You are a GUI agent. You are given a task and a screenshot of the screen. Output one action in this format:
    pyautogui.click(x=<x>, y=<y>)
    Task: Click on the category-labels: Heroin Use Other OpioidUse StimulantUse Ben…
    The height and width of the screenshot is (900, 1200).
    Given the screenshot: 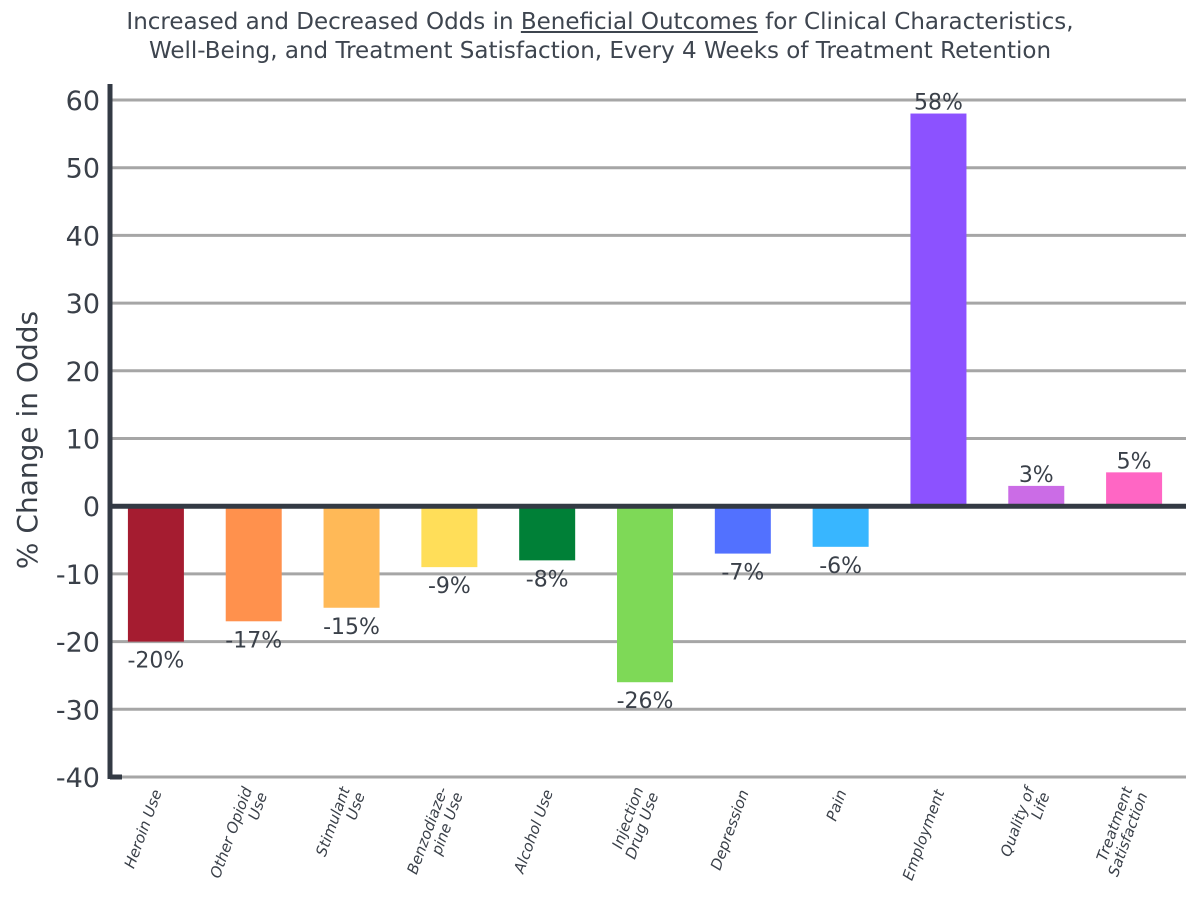 What is the action you would take?
    pyautogui.click(x=636, y=834)
    